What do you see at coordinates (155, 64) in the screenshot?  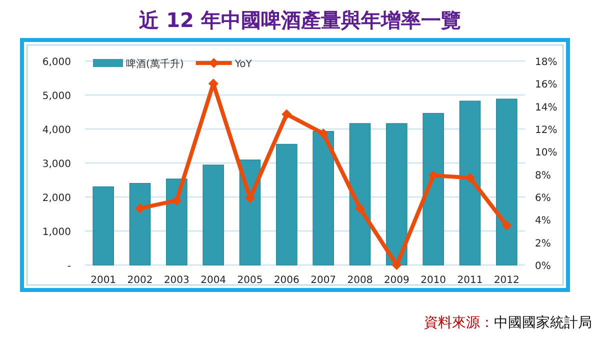 I see `legend-label: 啤酒(萬千升)` at bounding box center [155, 64].